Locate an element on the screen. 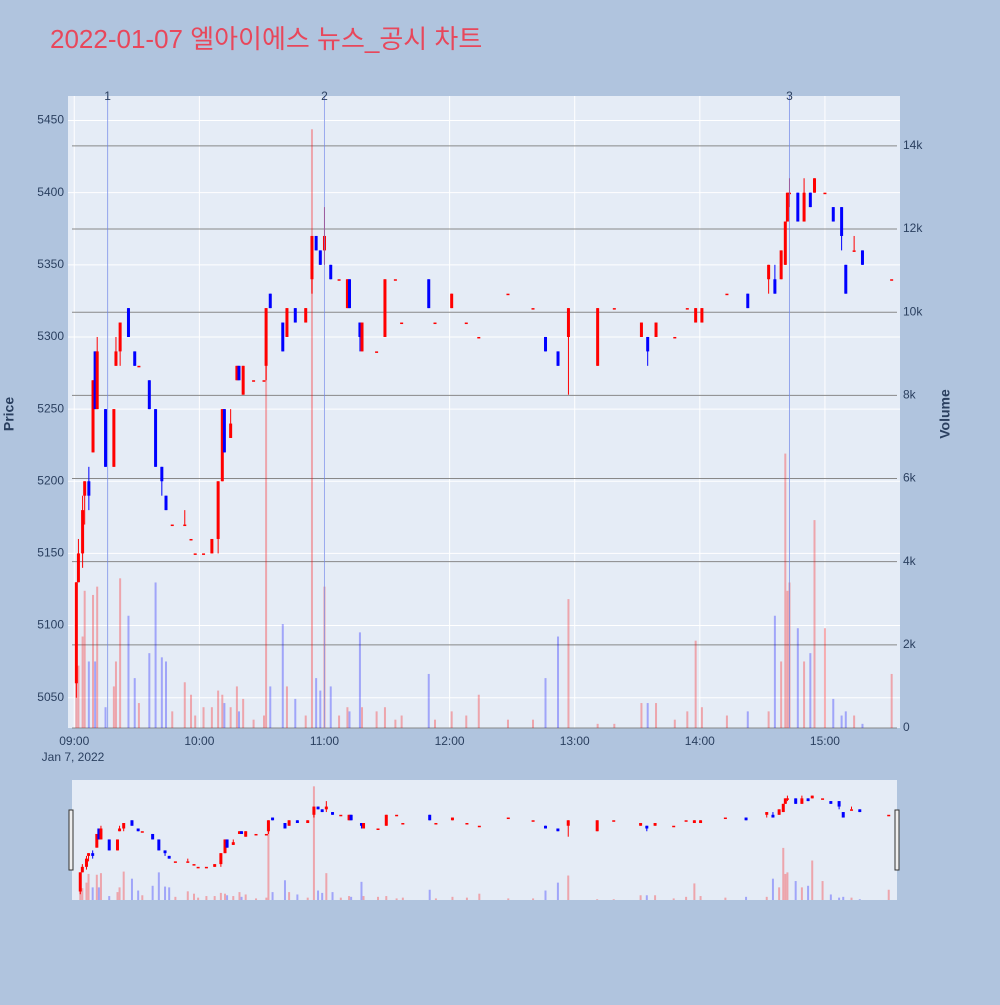 The width and height of the screenshot is (1000, 1005). x-tick-label: 12:00 is located at coordinates (450, 741).